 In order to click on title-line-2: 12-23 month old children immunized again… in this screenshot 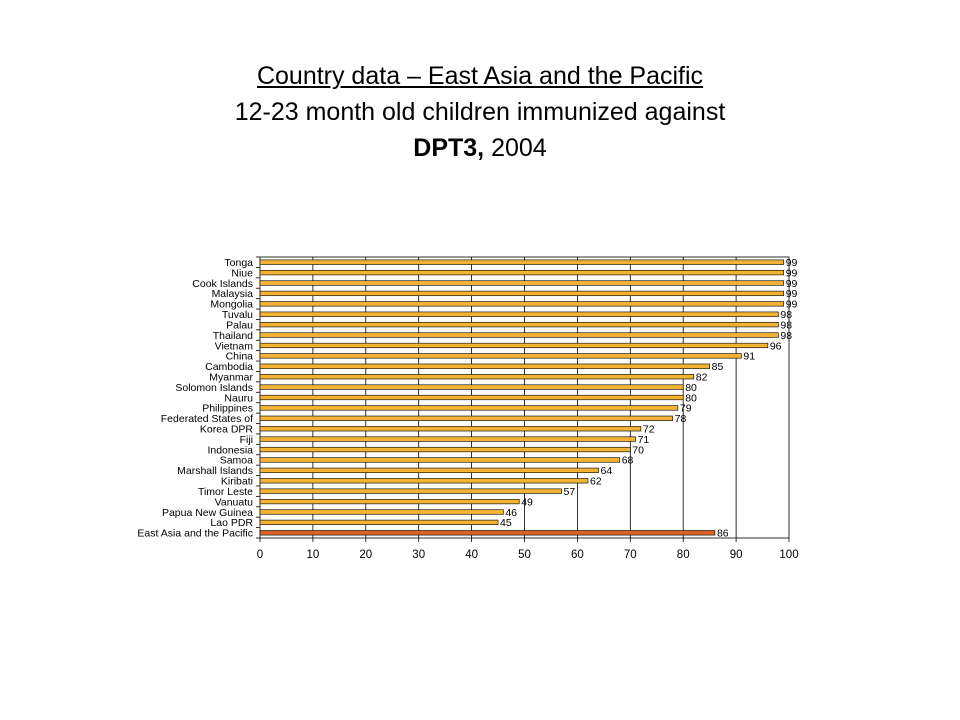, I will do `click(480, 112)`.